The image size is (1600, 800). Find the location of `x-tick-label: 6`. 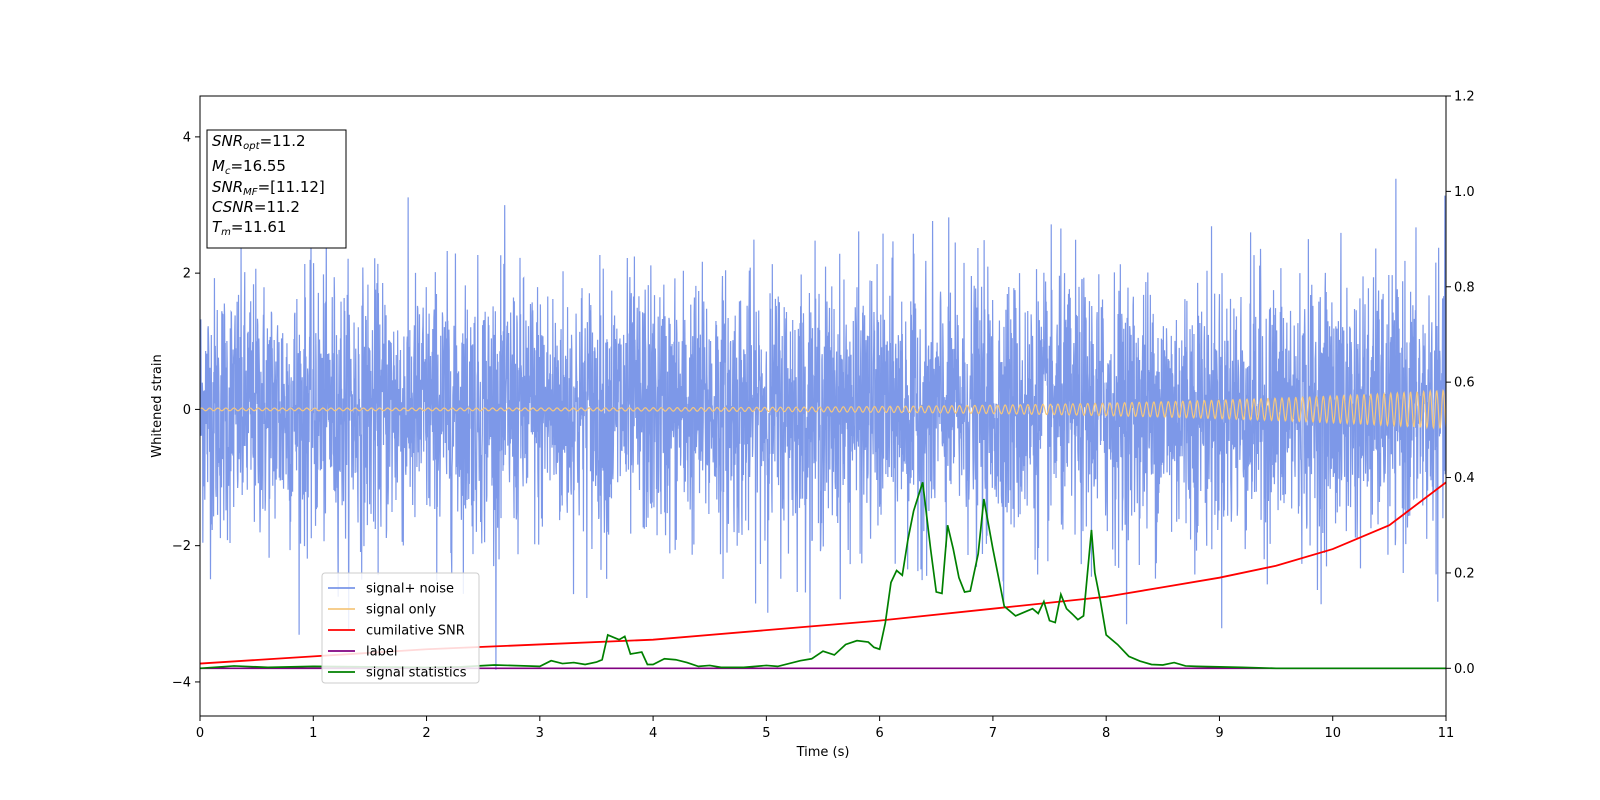

x-tick-label: 6 is located at coordinates (879, 733).